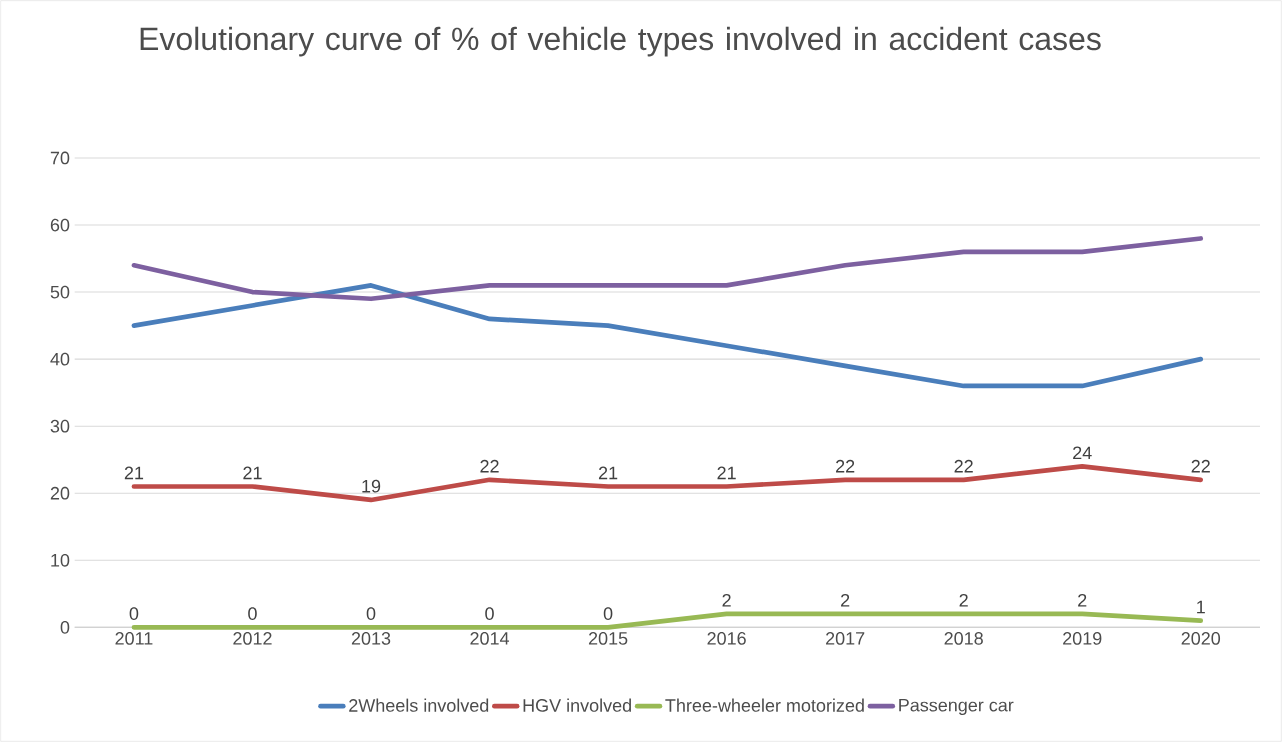 Image resolution: width=1282 pixels, height=742 pixels. I want to click on y-tick-label: 40, so click(60, 359).